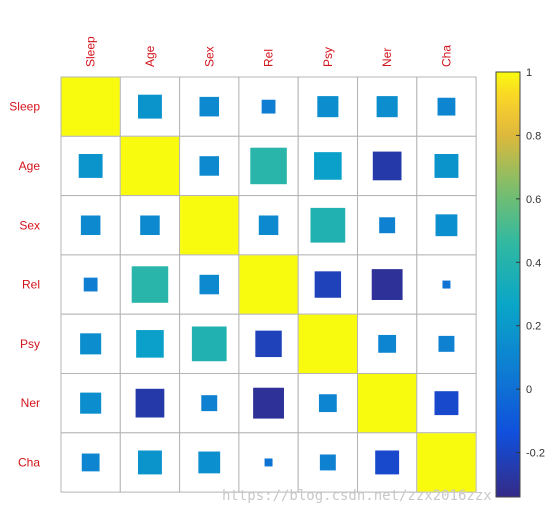 Image resolution: width=554 pixels, height=517 pixels. I want to click on colorbar-tick-label: 0, so click(529, 390).